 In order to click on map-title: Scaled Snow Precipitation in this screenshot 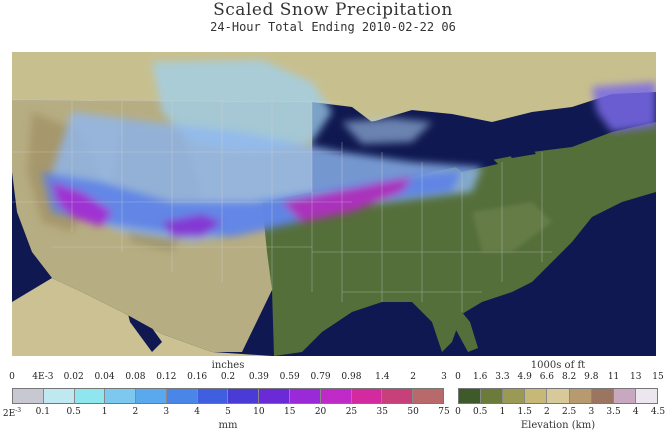, I will do `click(333, 10)`.